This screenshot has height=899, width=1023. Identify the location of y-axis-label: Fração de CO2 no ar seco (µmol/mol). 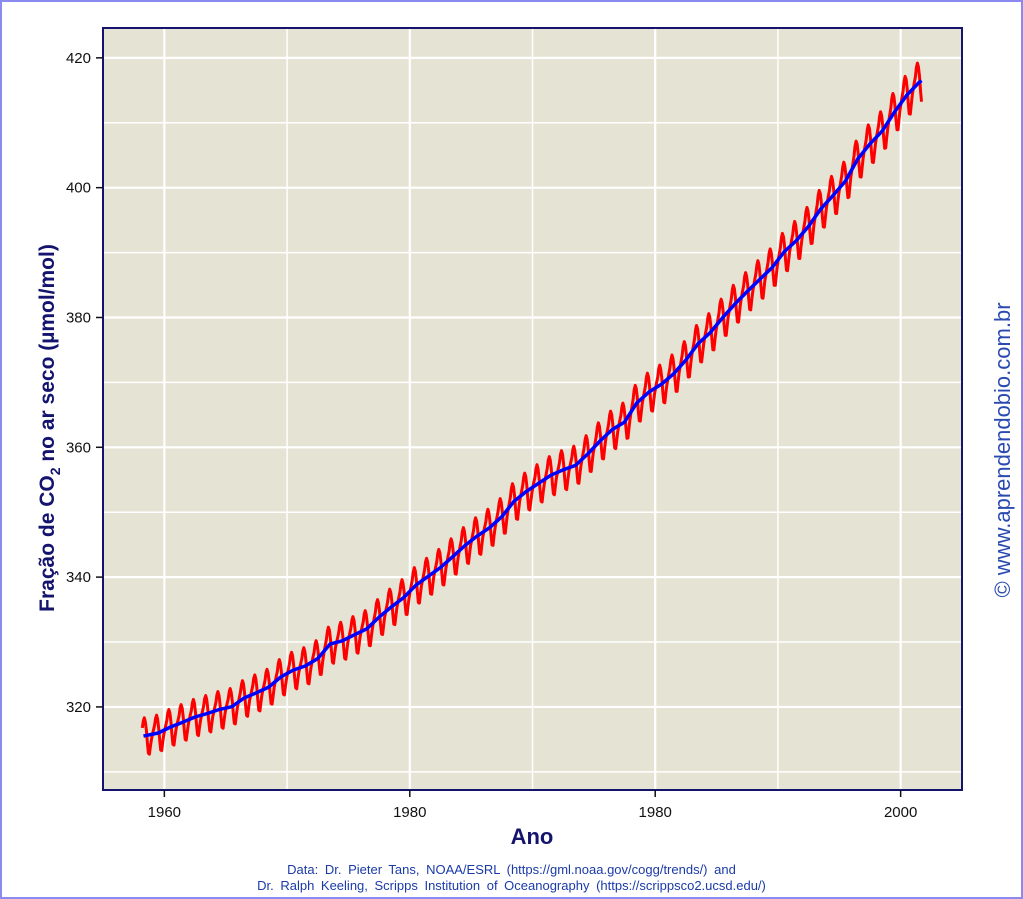
(49, 428).